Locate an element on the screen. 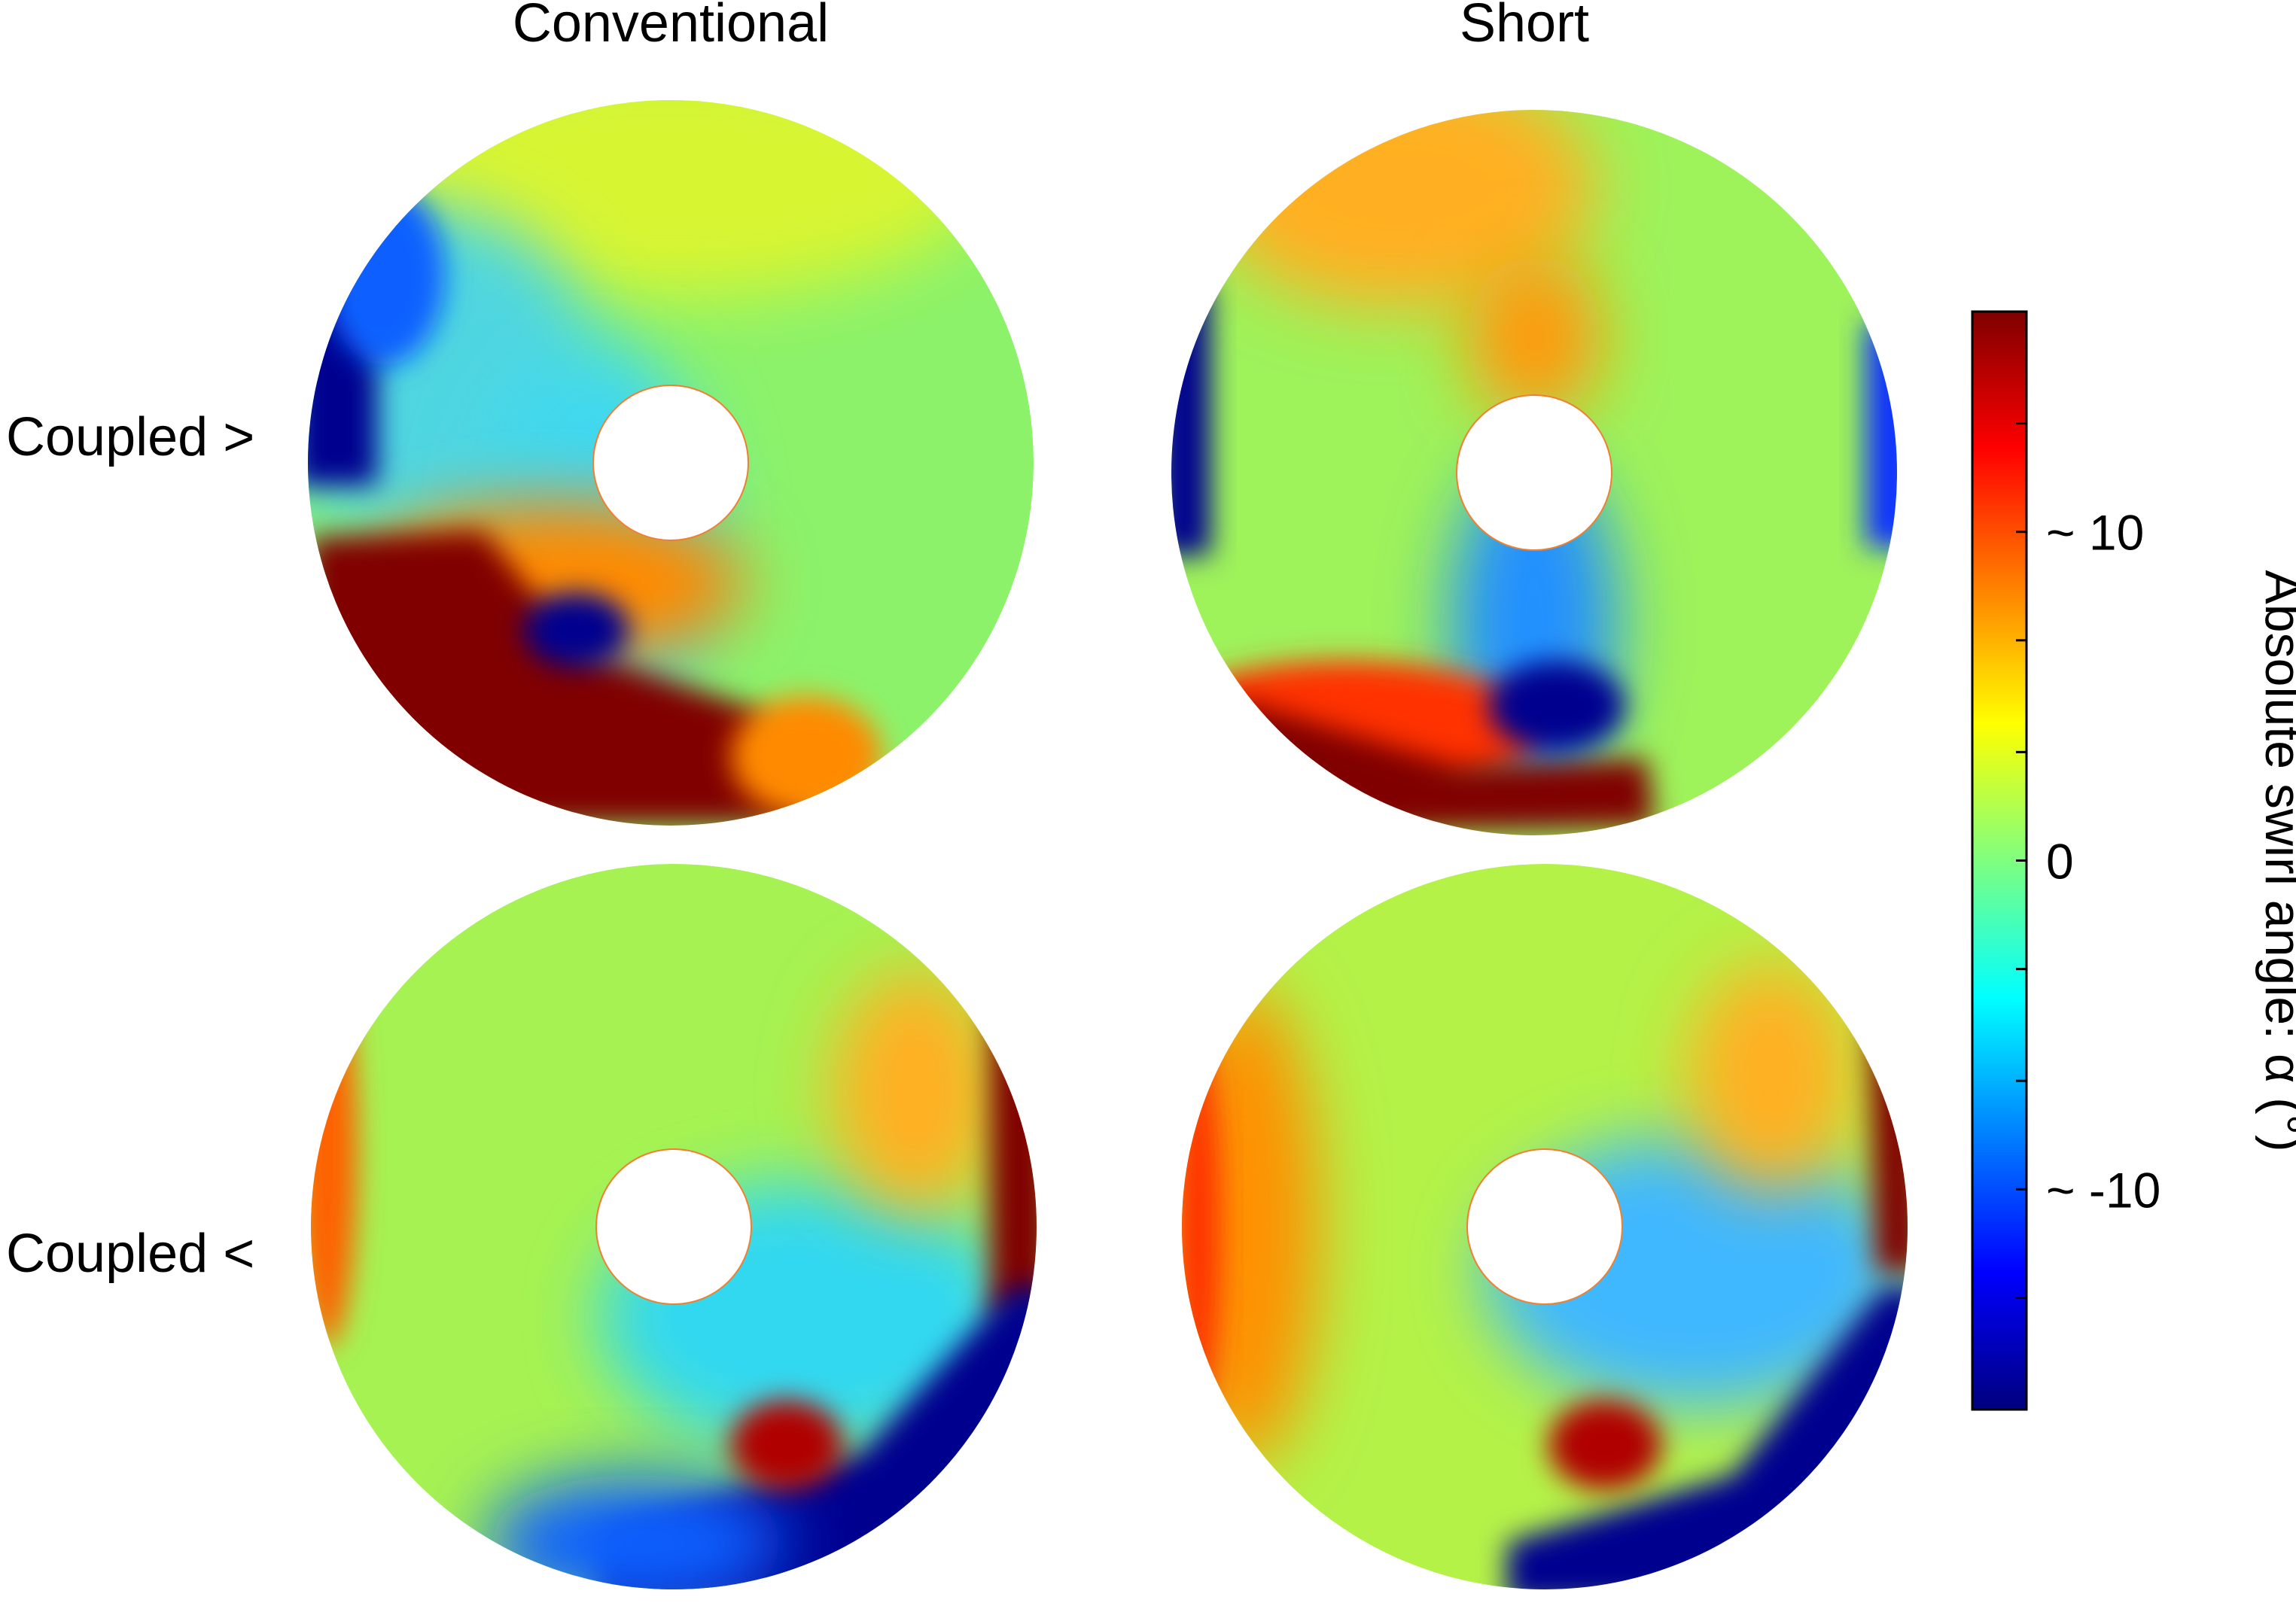  column-title: Conventional is located at coordinates (671, 26).